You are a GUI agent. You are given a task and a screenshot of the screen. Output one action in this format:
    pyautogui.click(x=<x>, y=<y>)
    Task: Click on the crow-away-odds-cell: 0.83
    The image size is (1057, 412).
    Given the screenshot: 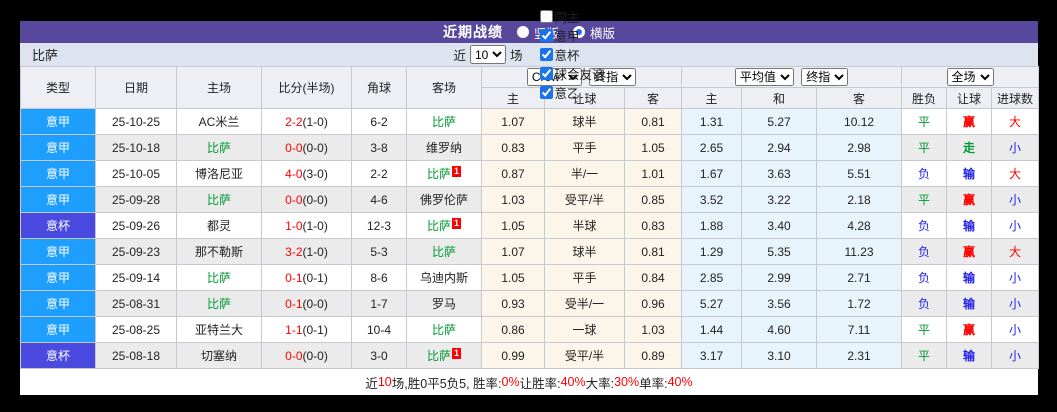 What is the action you would take?
    pyautogui.click(x=653, y=225)
    